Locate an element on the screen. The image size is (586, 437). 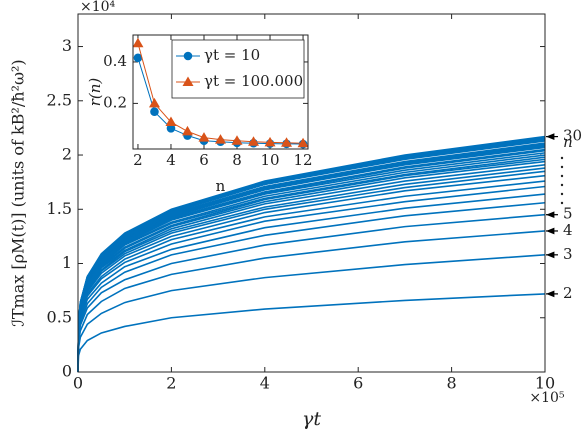
y-tick-label: 2.5 is located at coordinates (59, 99).